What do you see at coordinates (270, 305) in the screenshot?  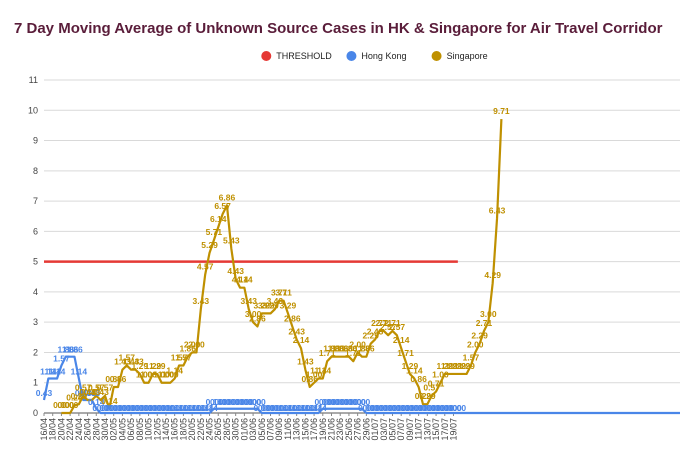 I see `data-label-singapore: 3.29` at bounding box center [270, 305].